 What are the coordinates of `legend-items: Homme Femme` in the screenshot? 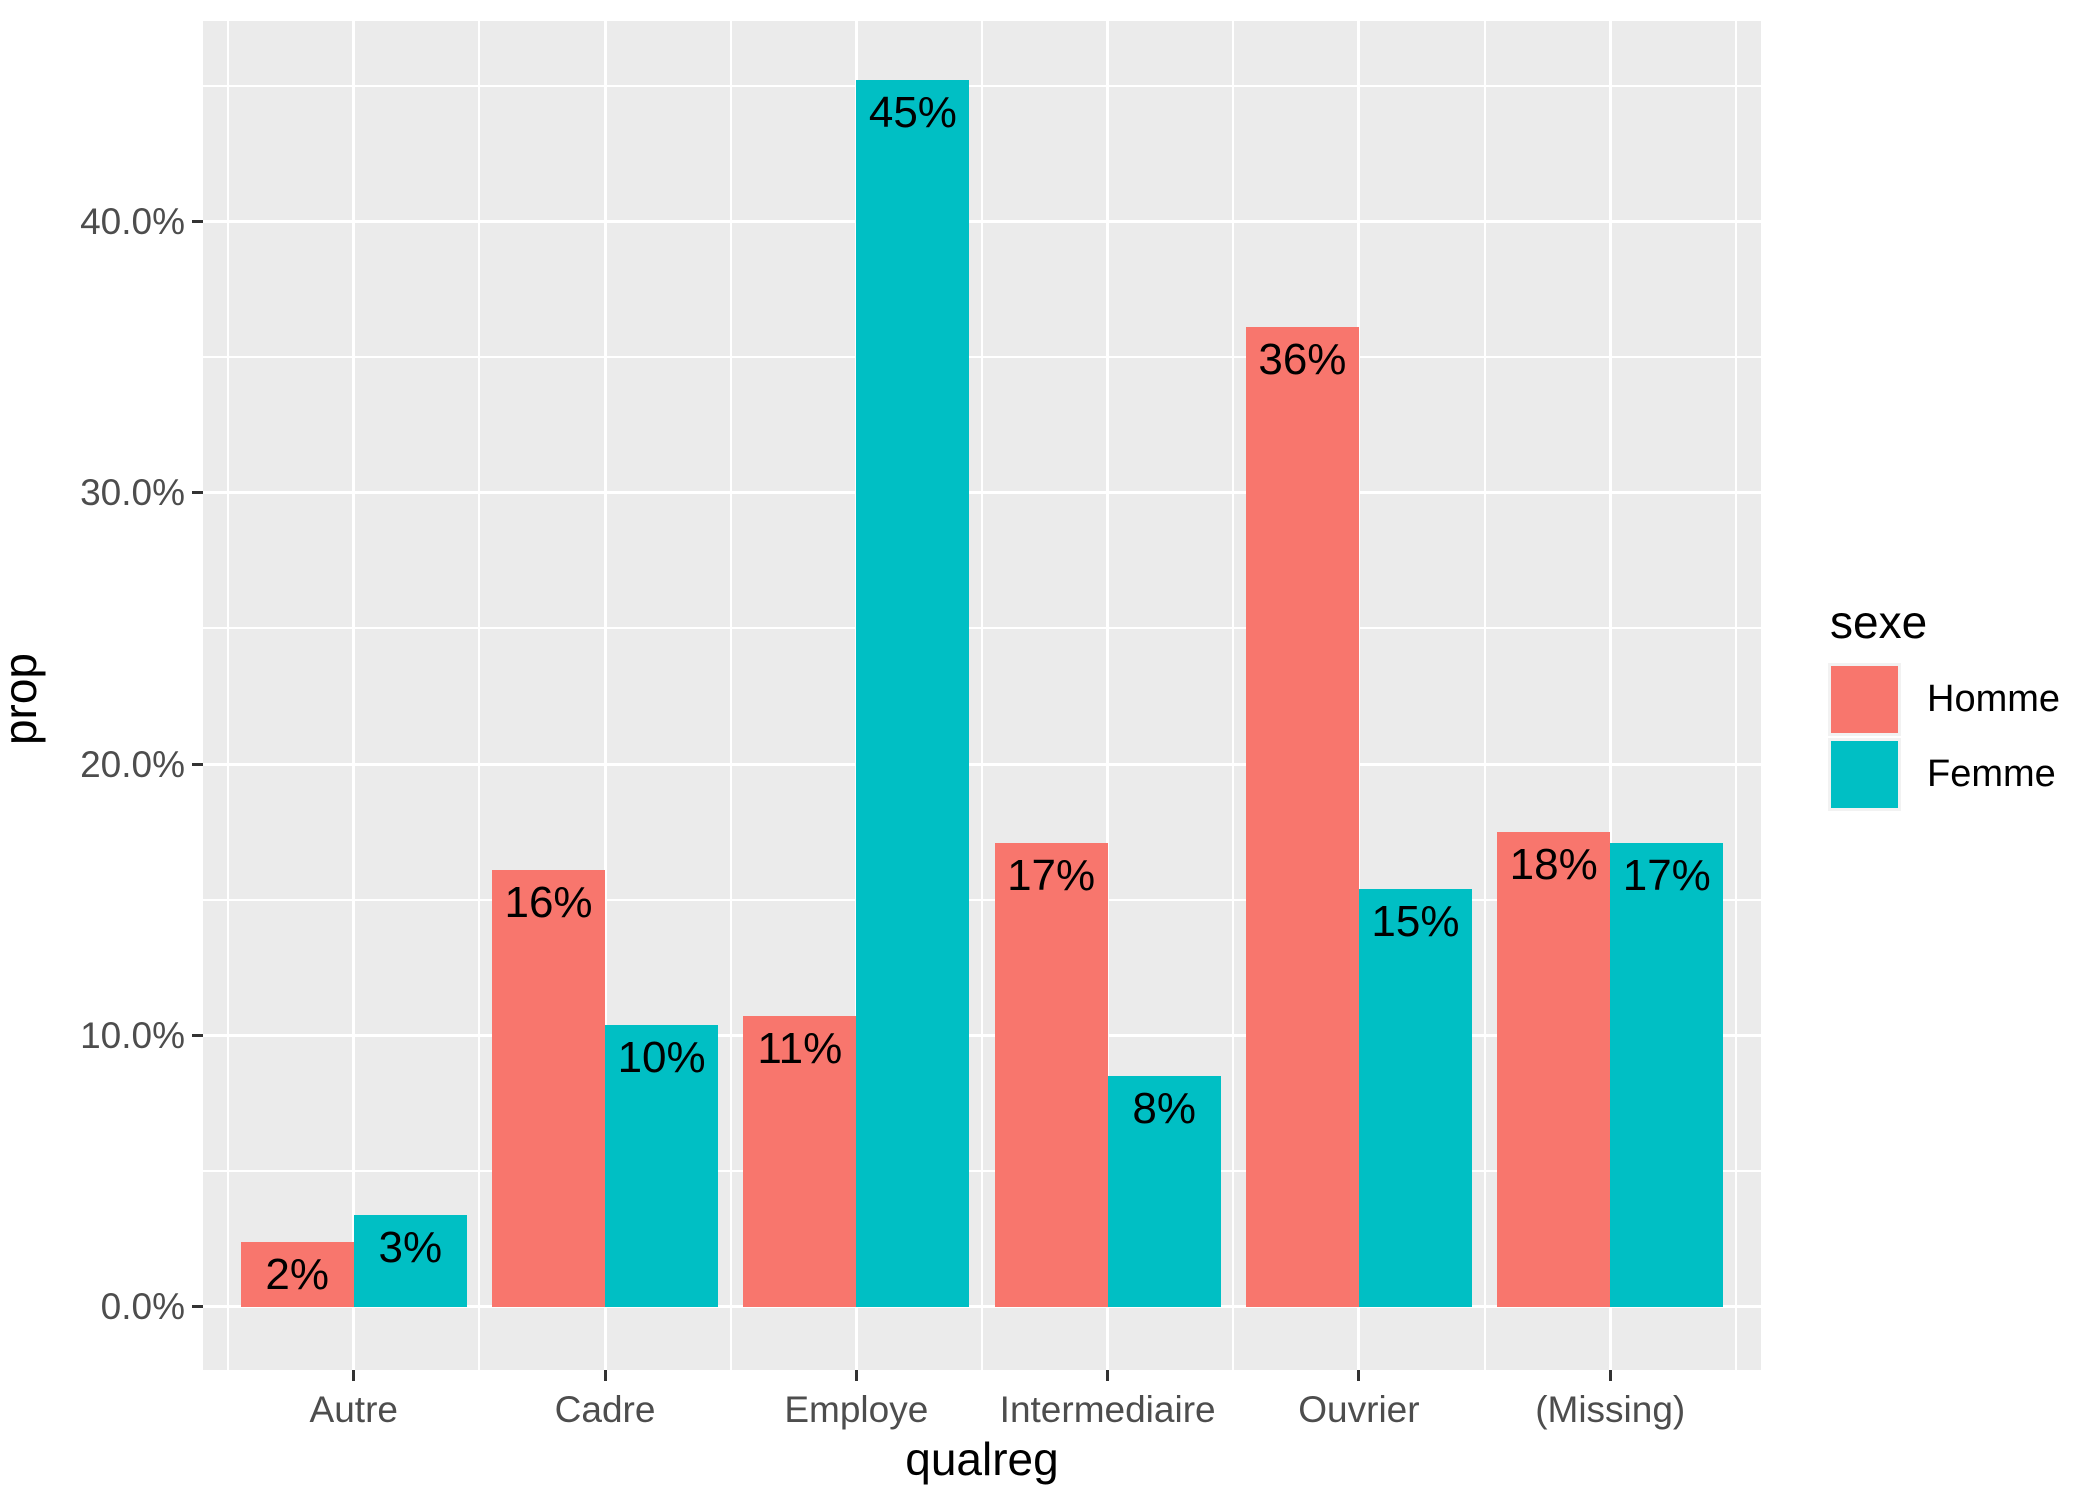 It's located at (1944, 737).